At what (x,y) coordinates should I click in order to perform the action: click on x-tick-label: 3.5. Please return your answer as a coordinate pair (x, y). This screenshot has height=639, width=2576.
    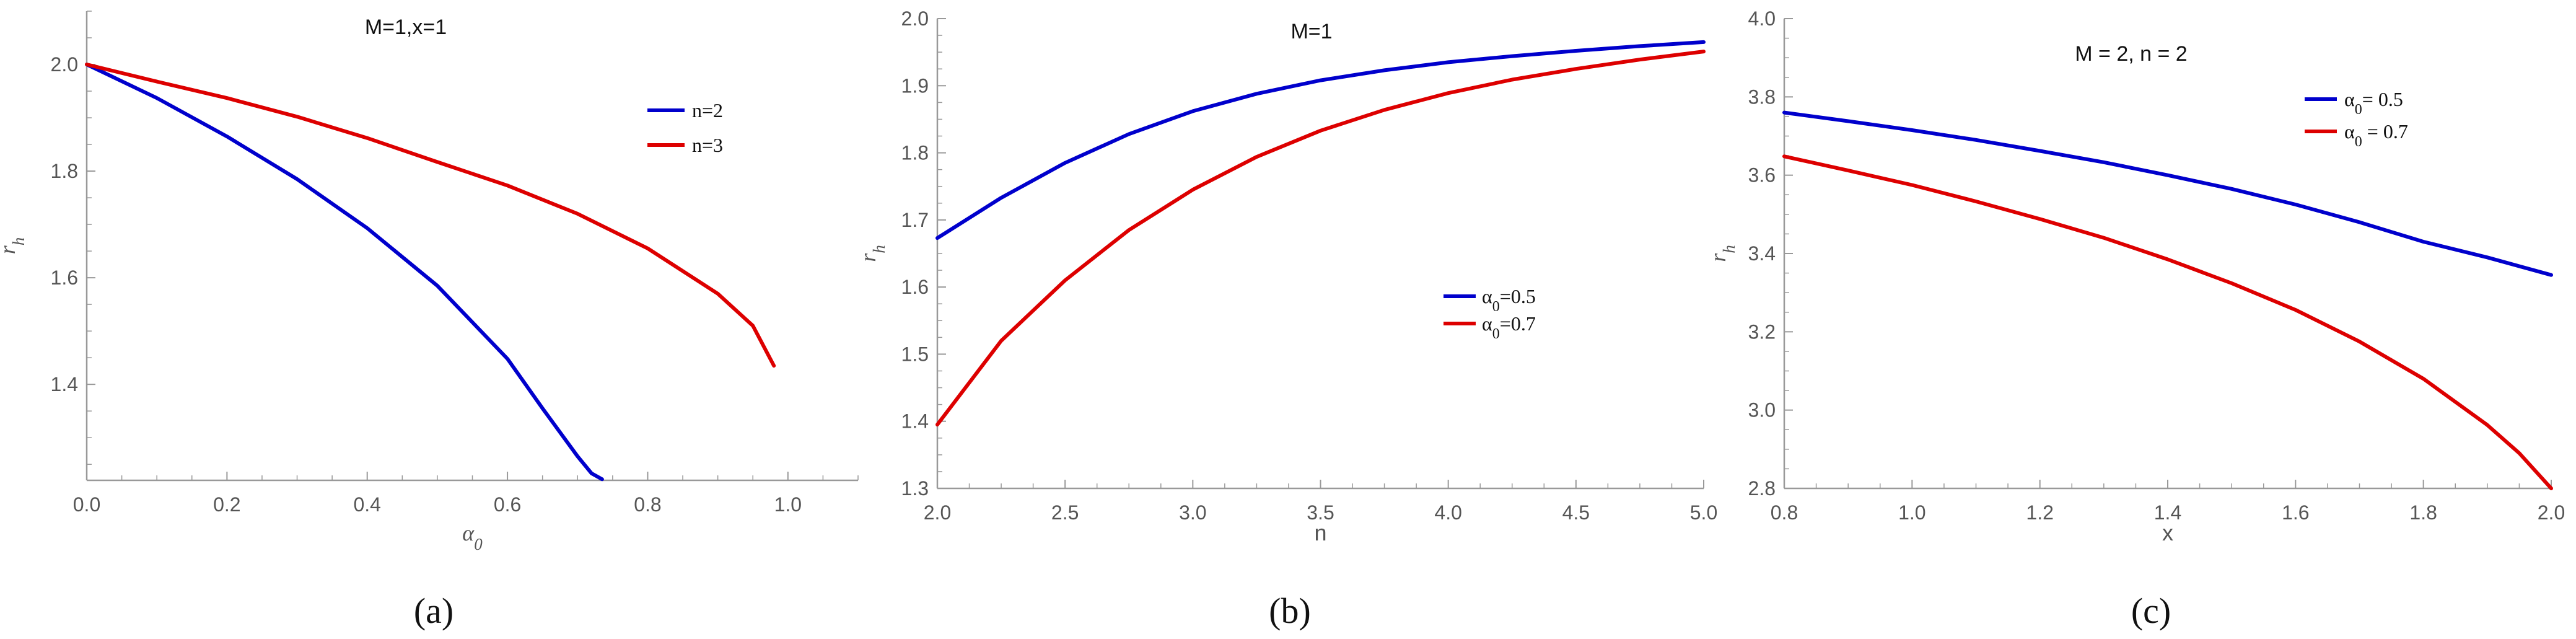
    Looking at the image, I should click on (1320, 512).